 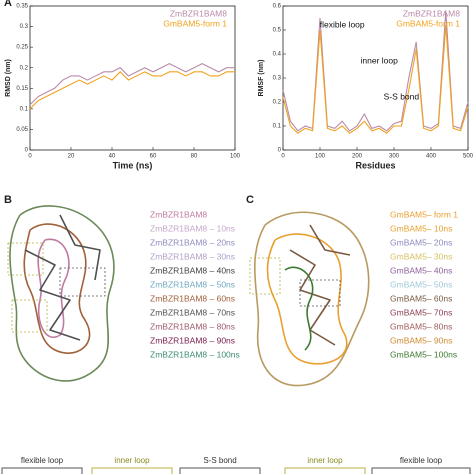 What do you see at coordinates (421, 270) in the screenshot?
I see `legend-entry: GmBAM5– 40ns` at bounding box center [421, 270].